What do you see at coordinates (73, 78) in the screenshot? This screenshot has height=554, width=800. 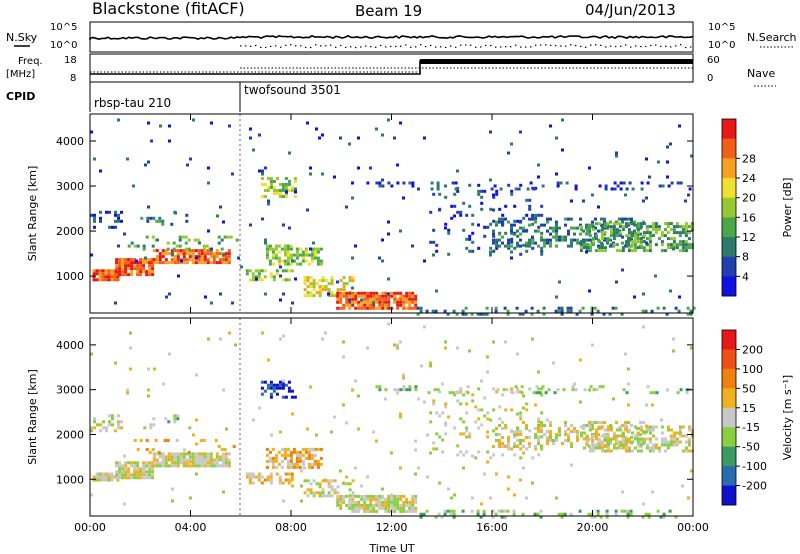 I see `freq-tick-low: 8` at bounding box center [73, 78].